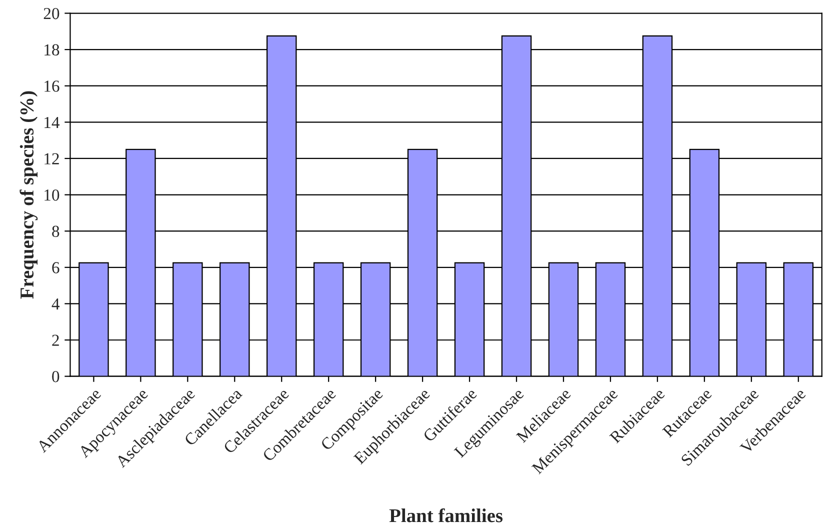  Describe the element at coordinates (52, 122) in the screenshot. I see `y-tick-label: 14` at that location.